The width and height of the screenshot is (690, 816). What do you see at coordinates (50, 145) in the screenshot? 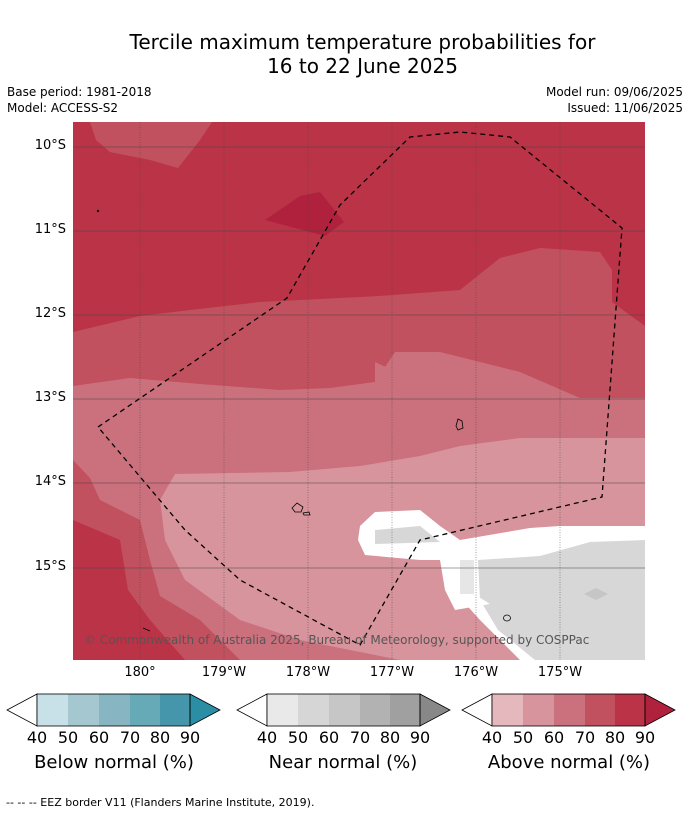
I see `lat-label-10s: 10°S` at bounding box center [50, 145].